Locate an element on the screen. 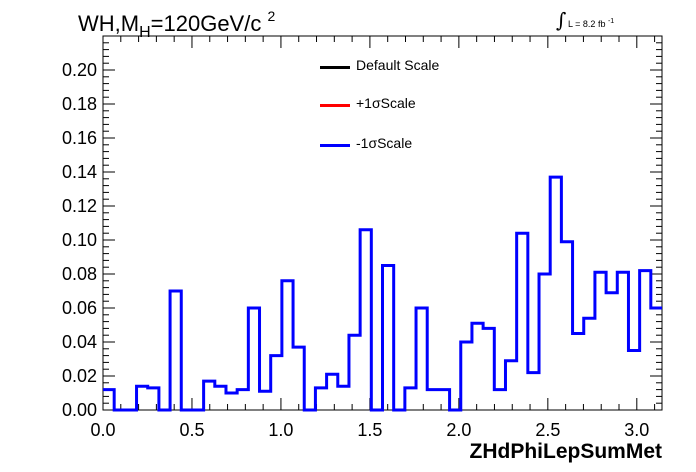 The image size is (696, 472). y-tick-label: 0.16 is located at coordinates (79, 138).